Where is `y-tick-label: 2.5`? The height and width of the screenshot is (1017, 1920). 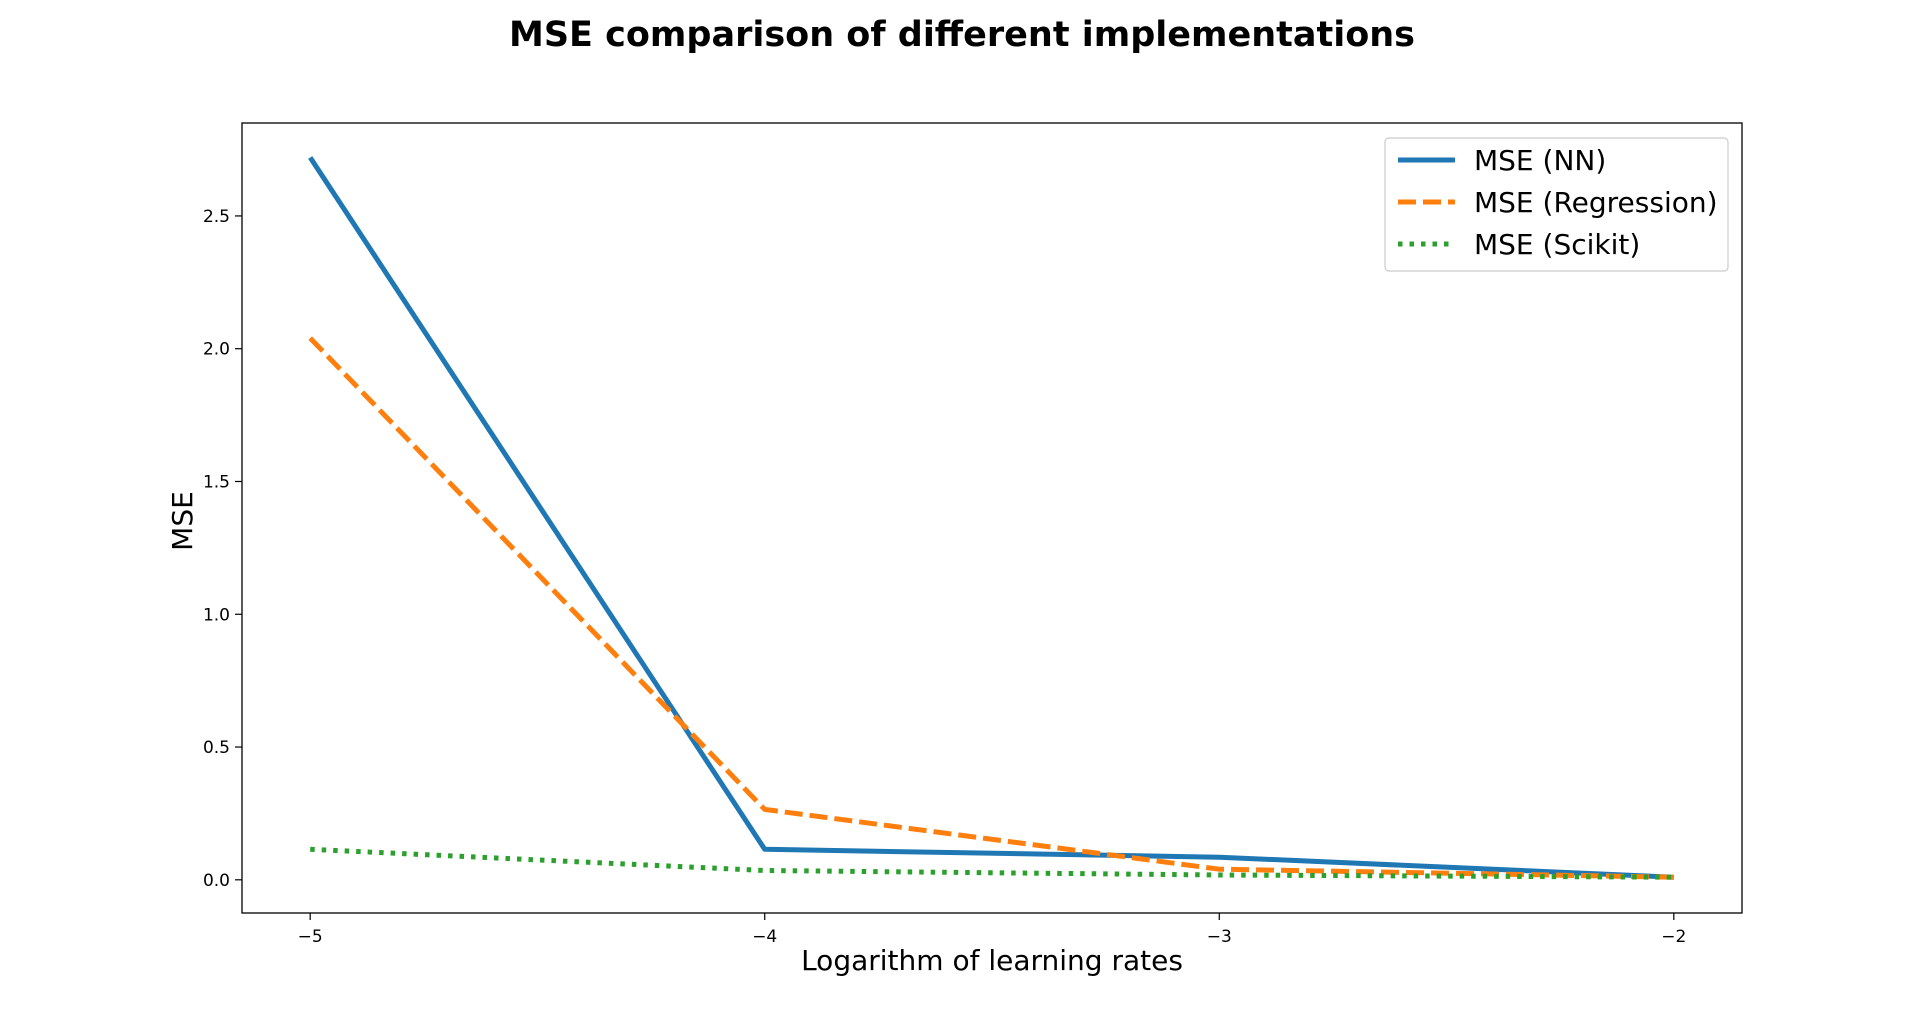
y-tick-label: 2.5 is located at coordinates (216, 217).